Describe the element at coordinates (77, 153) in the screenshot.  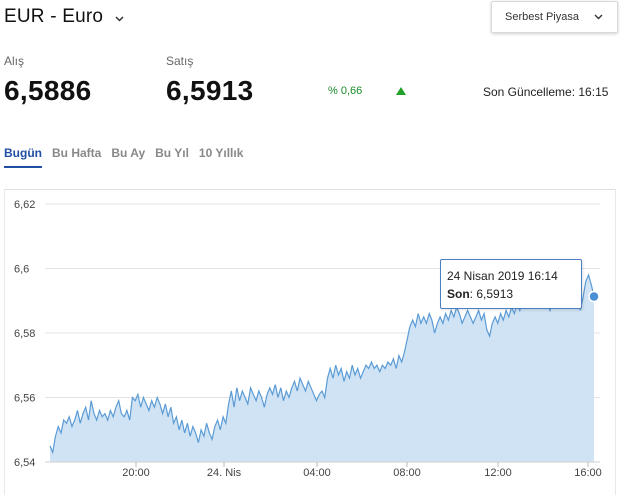
I see `tab-this-week: Bu Hafta` at that location.